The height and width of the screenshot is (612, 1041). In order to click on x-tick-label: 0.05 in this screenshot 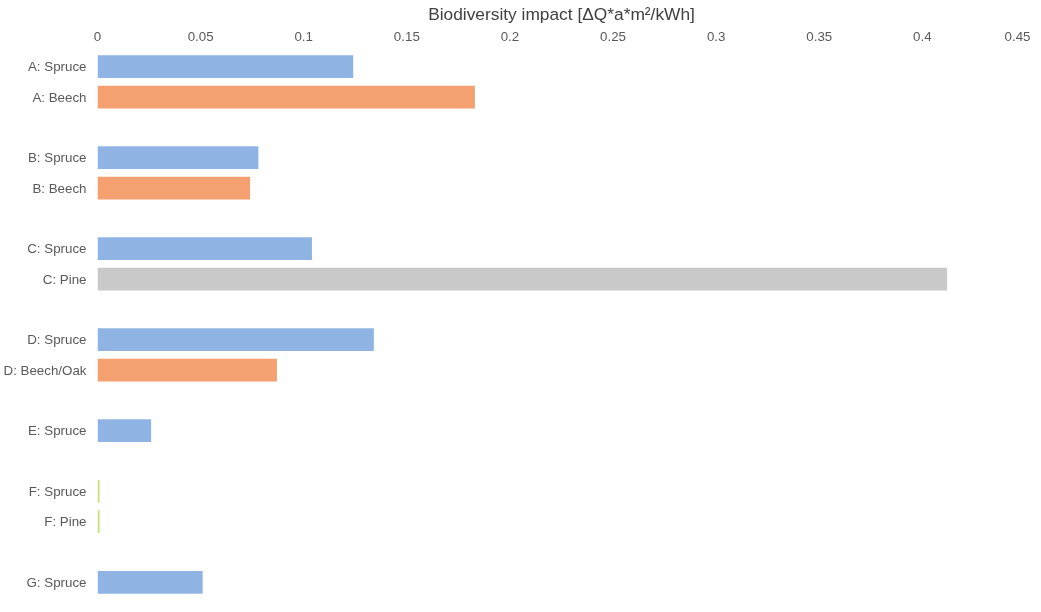, I will do `click(200, 36)`.